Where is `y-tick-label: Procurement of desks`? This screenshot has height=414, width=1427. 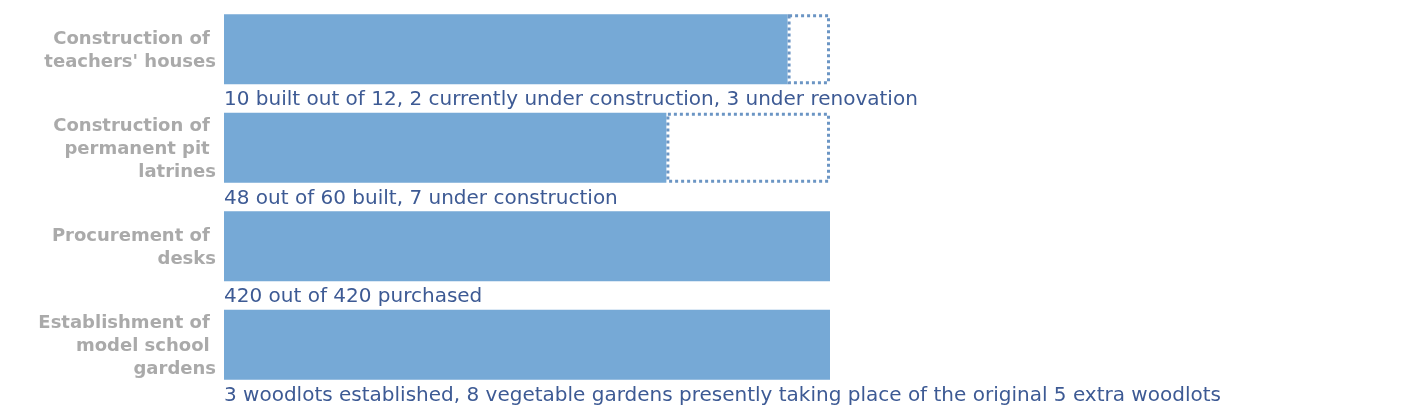
y-tick-label: Procurement of desks is located at coordinates (133, 246).